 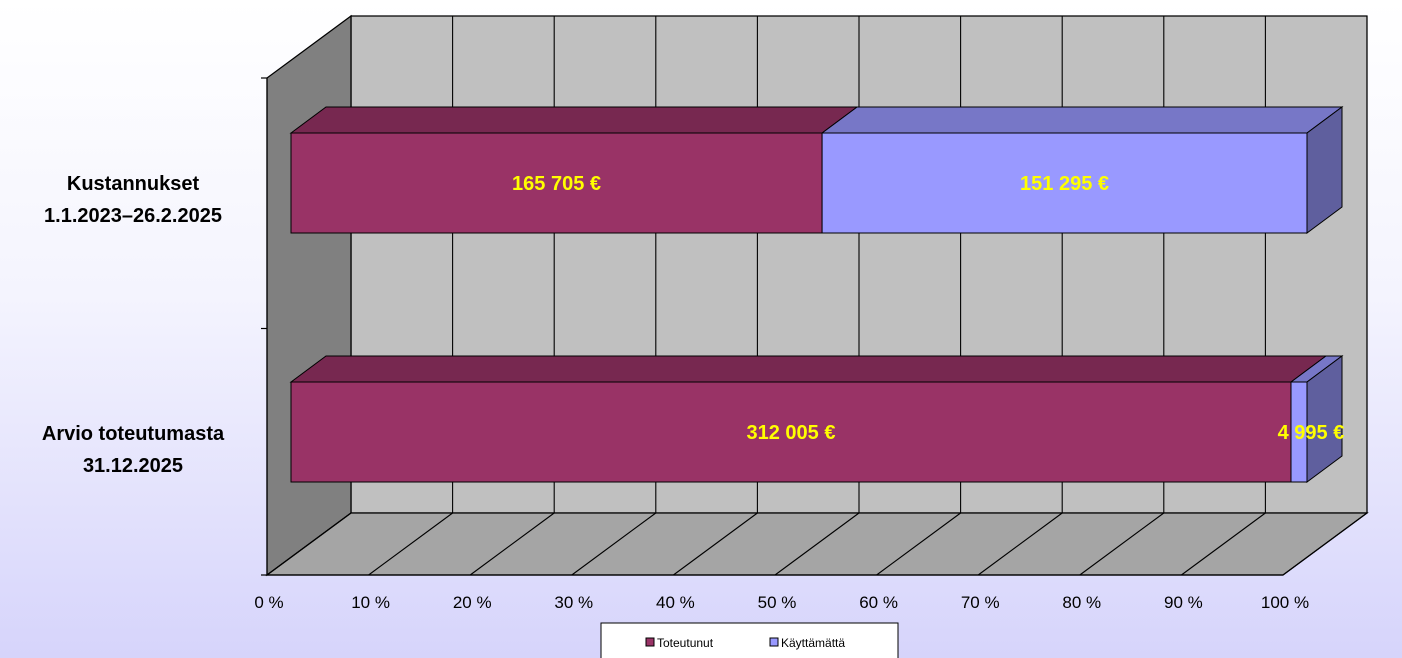 I want to click on category-label-line: Kustannukset, so click(x=133, y=184).